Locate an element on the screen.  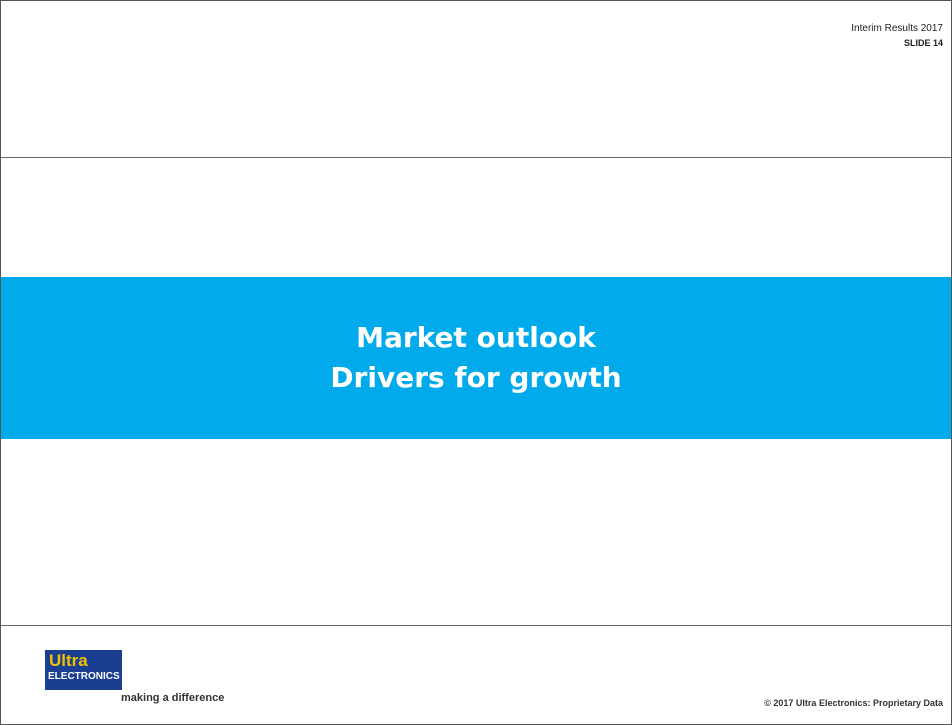
logo: Ultra ELECTRONICS is located at coordinates (83, 670).